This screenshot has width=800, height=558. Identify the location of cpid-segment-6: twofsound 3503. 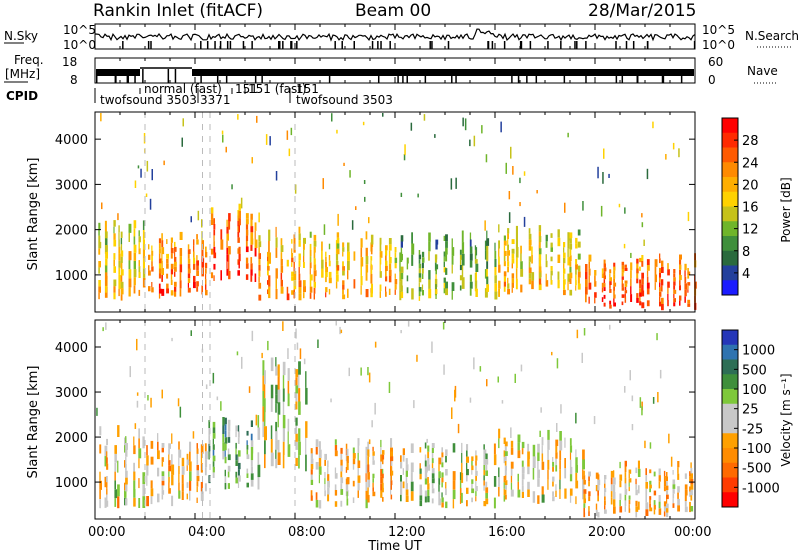
(344, 100).